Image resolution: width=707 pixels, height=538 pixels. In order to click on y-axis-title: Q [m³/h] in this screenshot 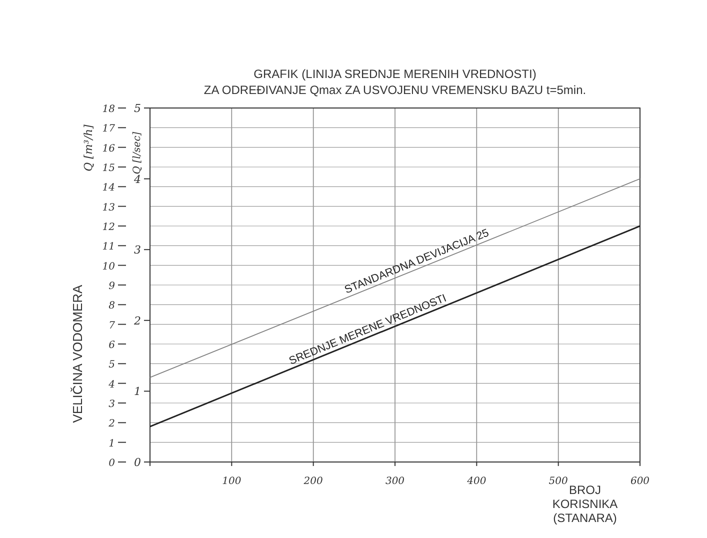, I will do `click(88, 148)`.